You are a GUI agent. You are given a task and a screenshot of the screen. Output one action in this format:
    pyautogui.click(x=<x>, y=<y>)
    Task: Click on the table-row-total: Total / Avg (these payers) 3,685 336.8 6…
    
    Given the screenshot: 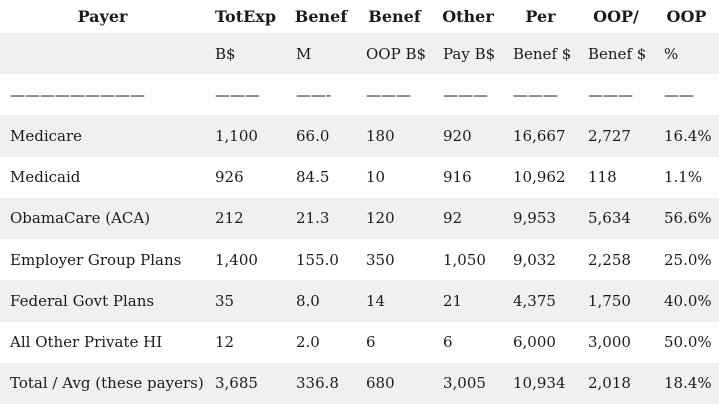 What is the action you would take?
    pyautogui.click(x=359, y=383)
    